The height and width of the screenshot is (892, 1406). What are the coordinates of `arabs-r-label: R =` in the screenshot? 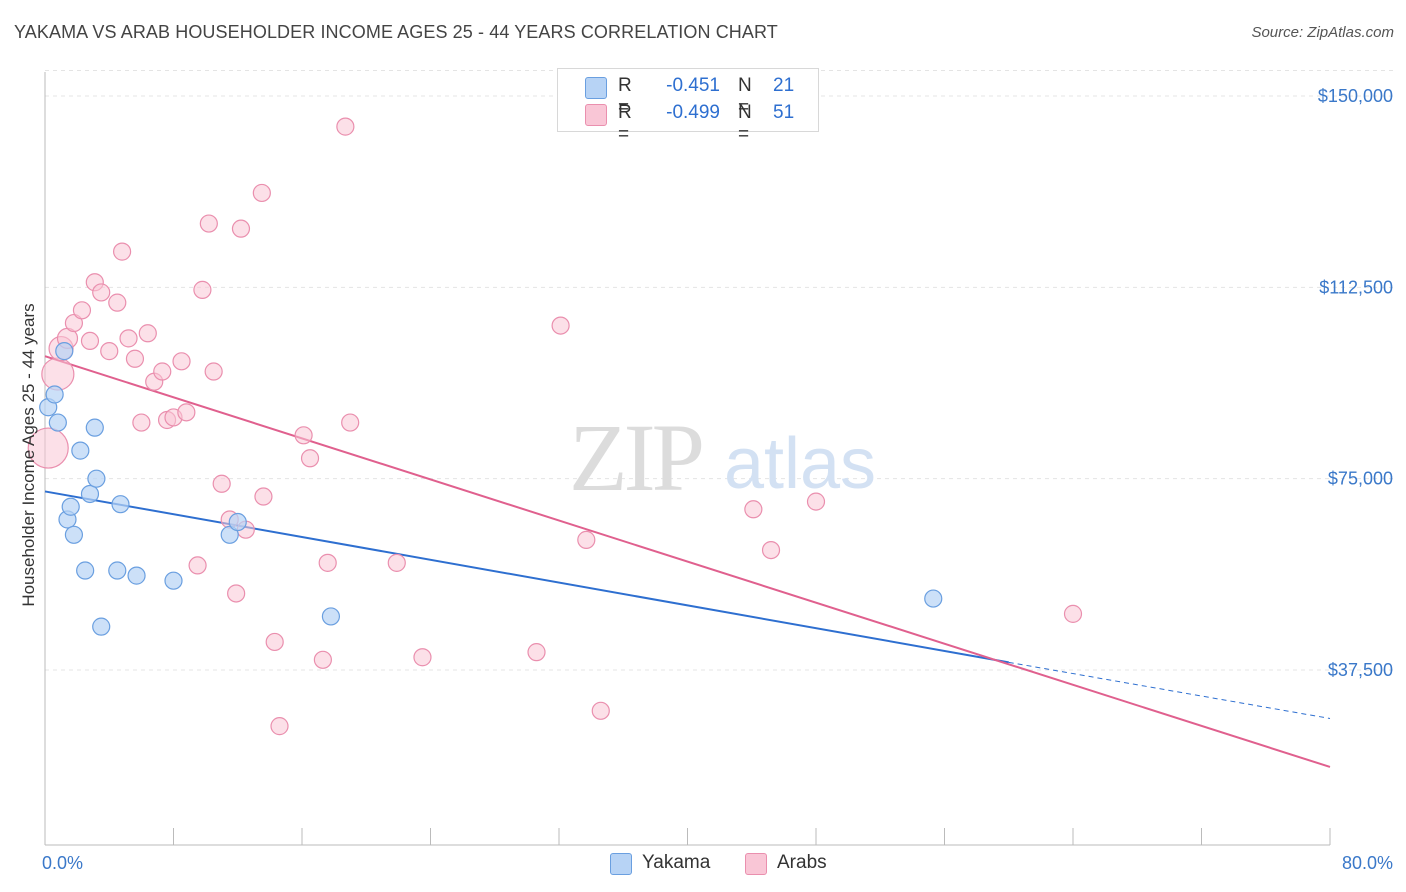 It's located at (625, 123).